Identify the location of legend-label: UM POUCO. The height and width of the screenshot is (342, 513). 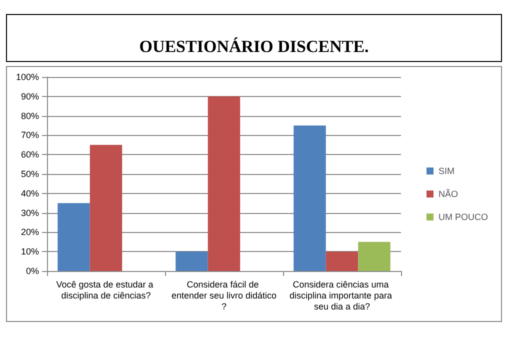
(463, 217).